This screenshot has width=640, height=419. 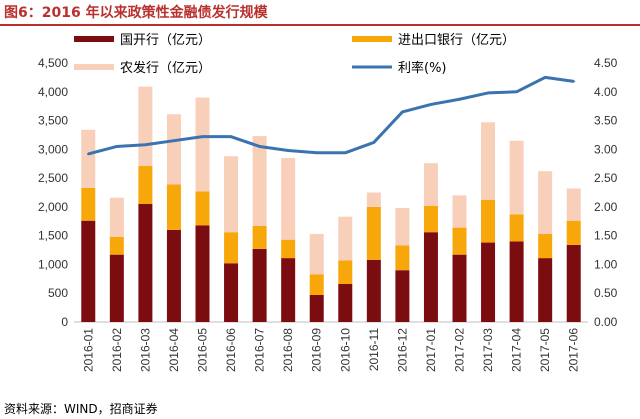 What do you see at coordinates (606, 293) in the screenshot?
I see `y-right-tick-label: 0.50` at bounding box center [606, 293].